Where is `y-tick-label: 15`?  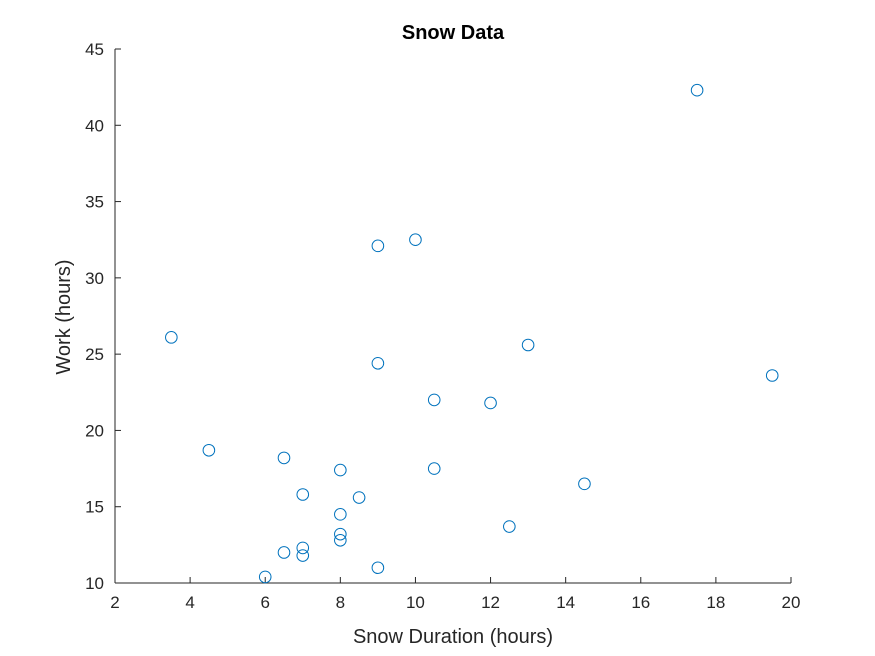
y-tick-label: 15 is located at coordinates (94, 507).